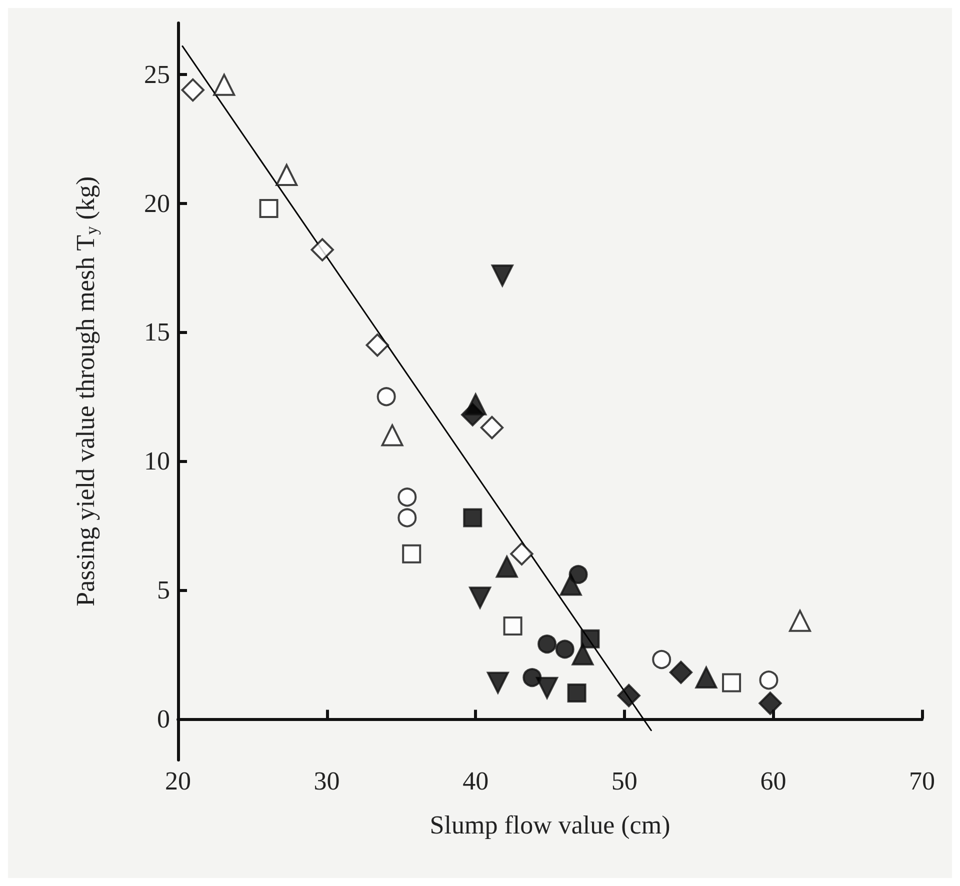 The width and height of the screenshot is (960, 886). I want to click on x-tick-label: 30, so click(327, 781).